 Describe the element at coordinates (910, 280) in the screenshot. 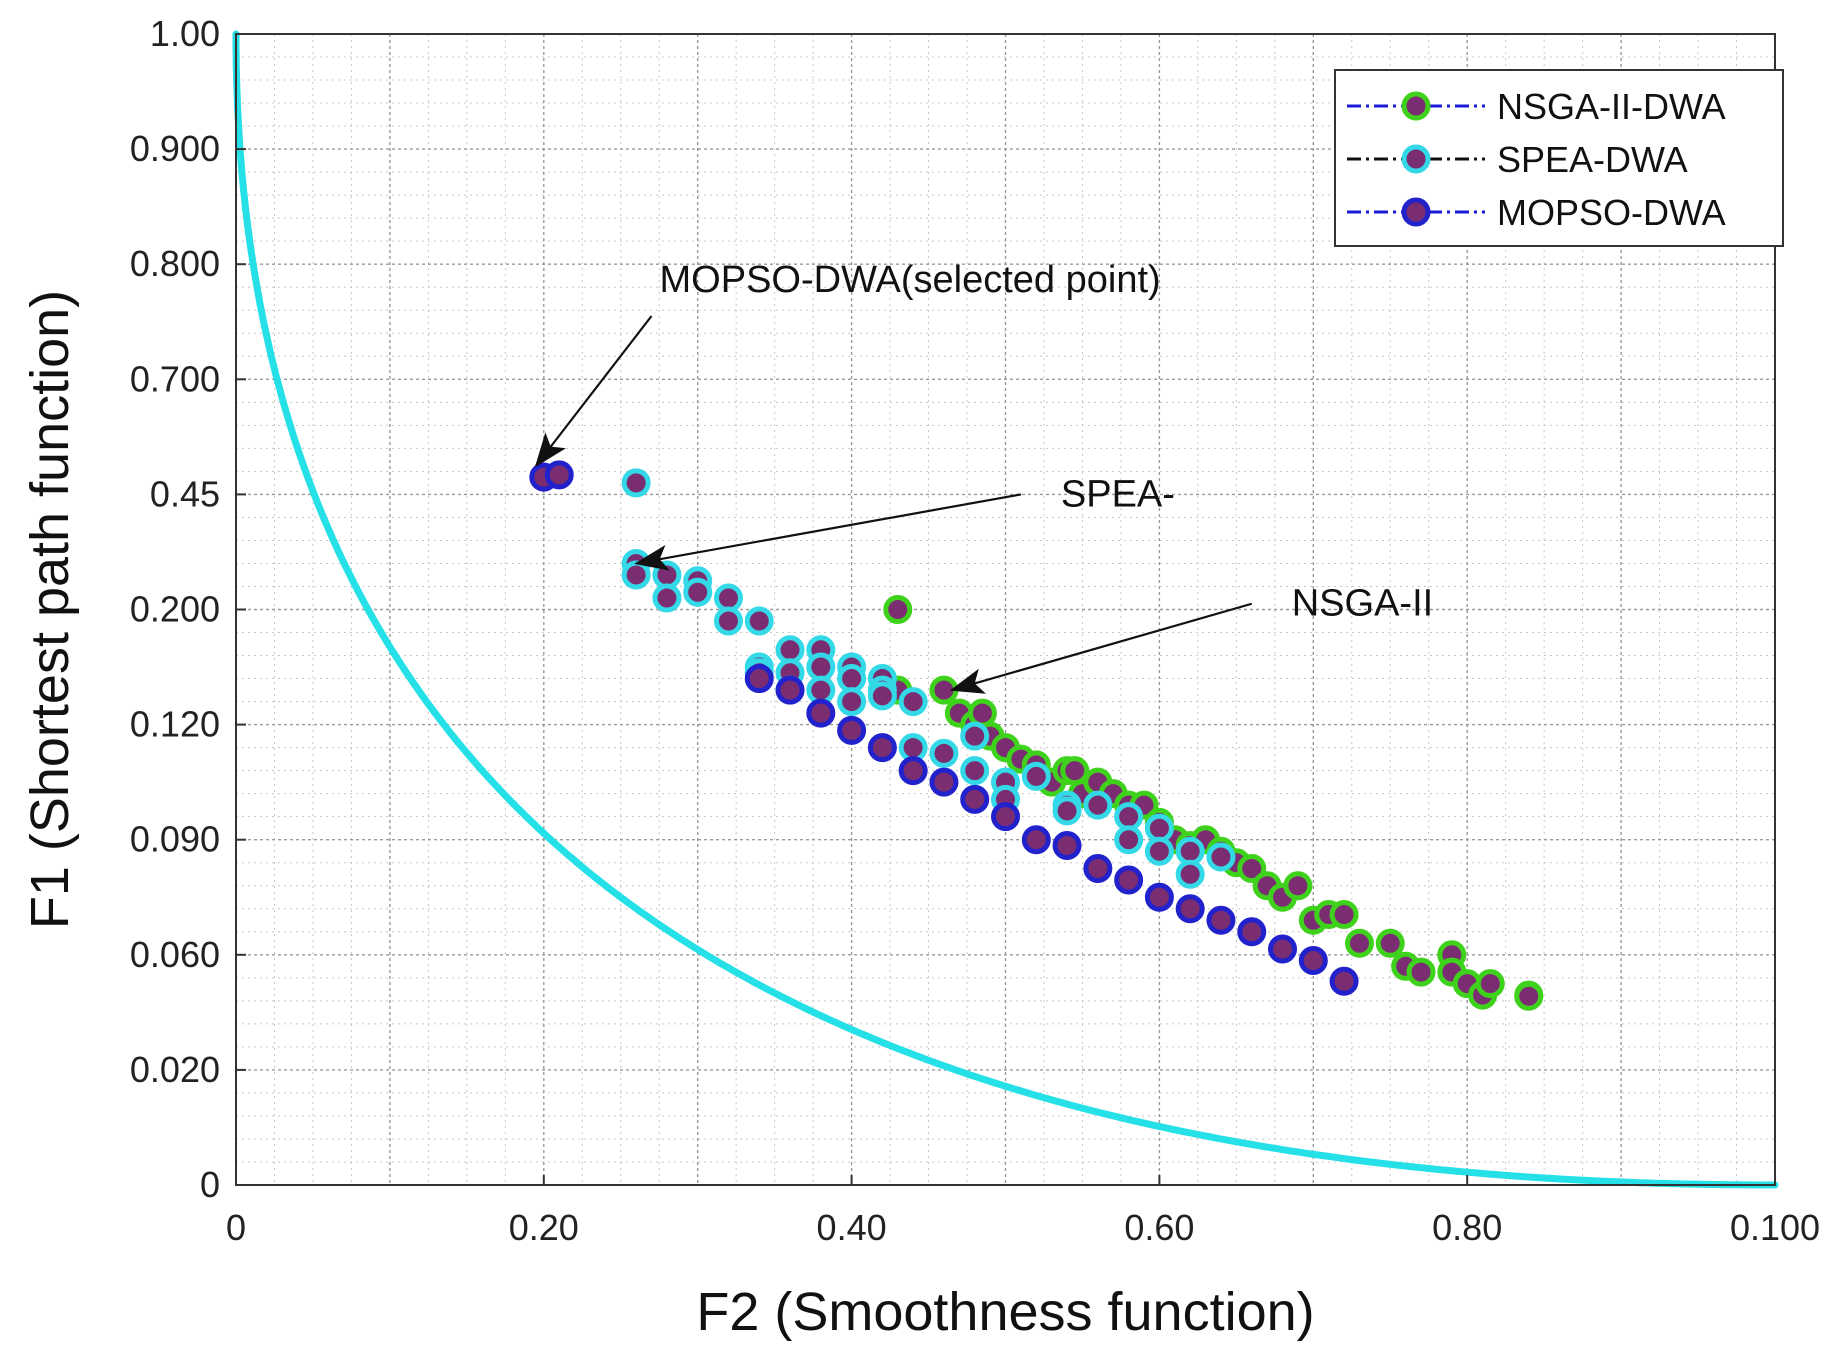

I see `annotation-label: MOPSO-DWA(selected point)` at that location.